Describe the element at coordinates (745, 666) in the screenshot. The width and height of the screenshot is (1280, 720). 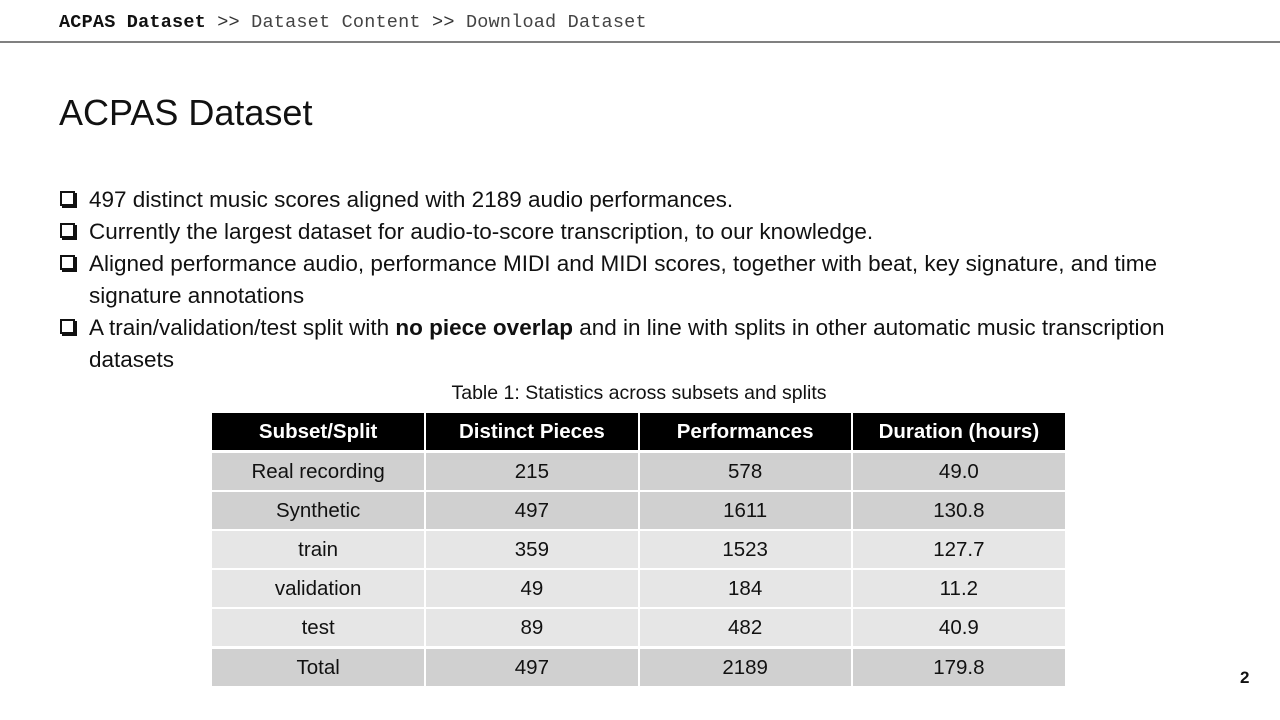
I see `table-cell: 2189` at that location.